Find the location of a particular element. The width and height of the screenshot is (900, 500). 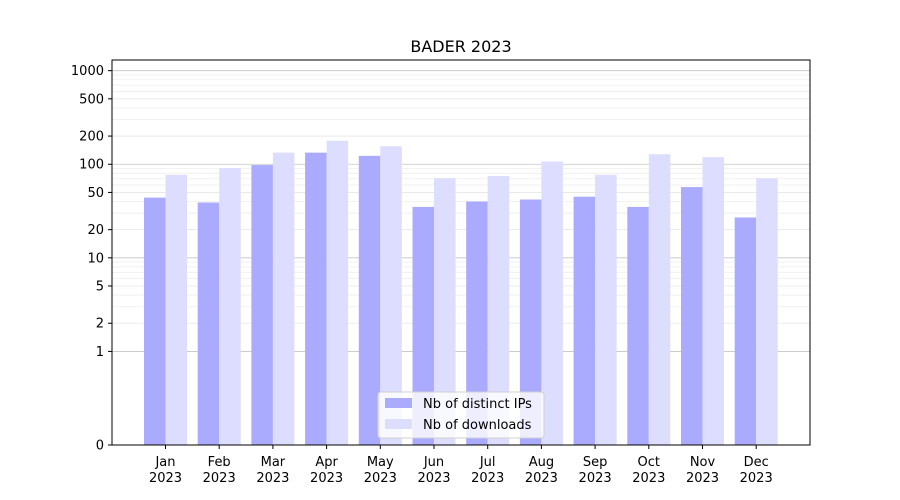

y-tick-label: 10 is located at coordinates (95, 258).